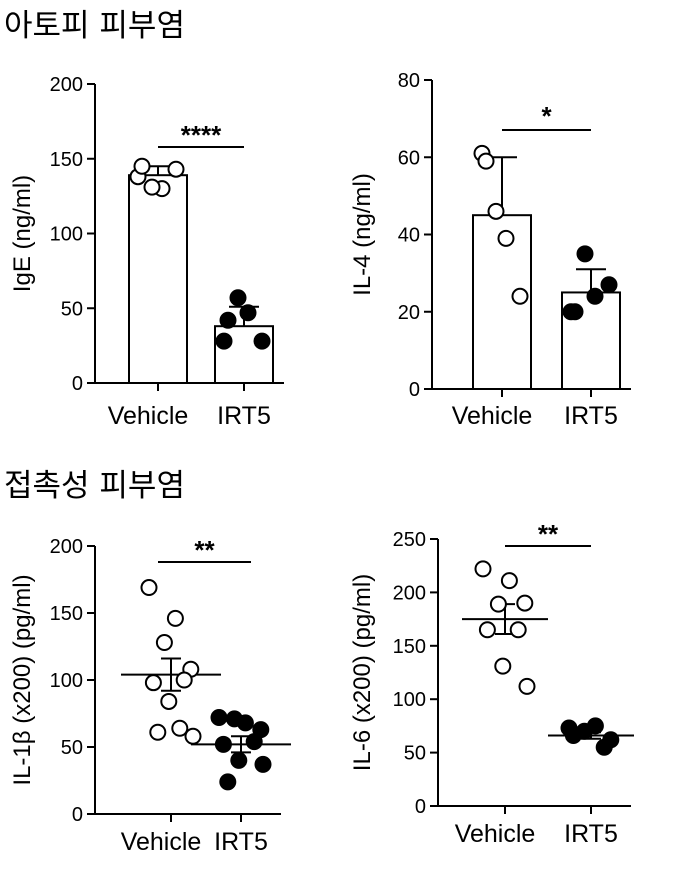 The image size is (680, 869). Describe the element at coordinates (409, 236) in the screenshot. I see `y-tick-label: 40` at that location.